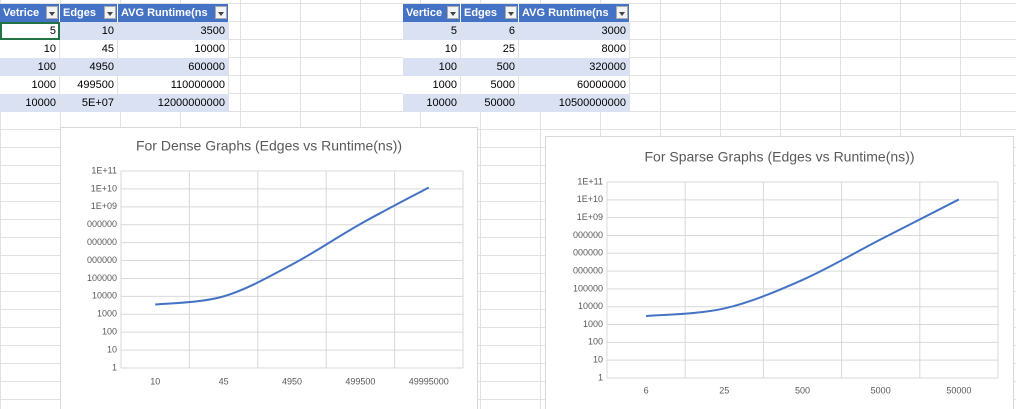  I want to click on table-row: 100 500 320000, so click(516, 67).